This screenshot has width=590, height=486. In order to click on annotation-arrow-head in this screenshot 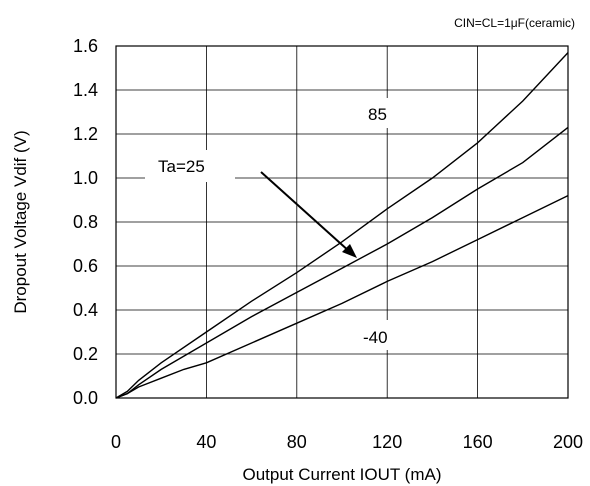, I will do `click(349, 251)`.